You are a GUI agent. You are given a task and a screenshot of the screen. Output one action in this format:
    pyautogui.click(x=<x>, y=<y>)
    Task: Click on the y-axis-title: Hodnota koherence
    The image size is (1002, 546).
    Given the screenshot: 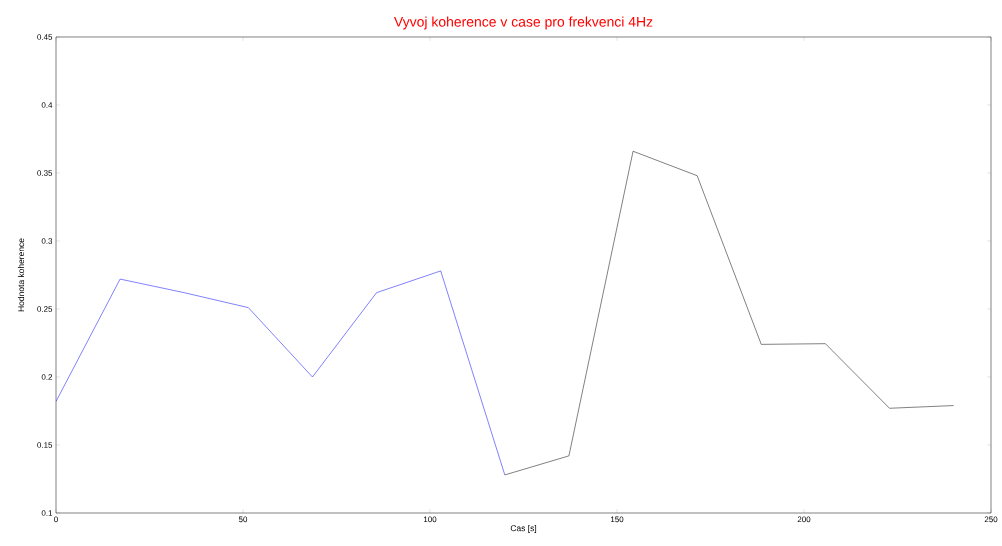 What is the action you would take?
    pyautogui.click(x=21, y=275)
    